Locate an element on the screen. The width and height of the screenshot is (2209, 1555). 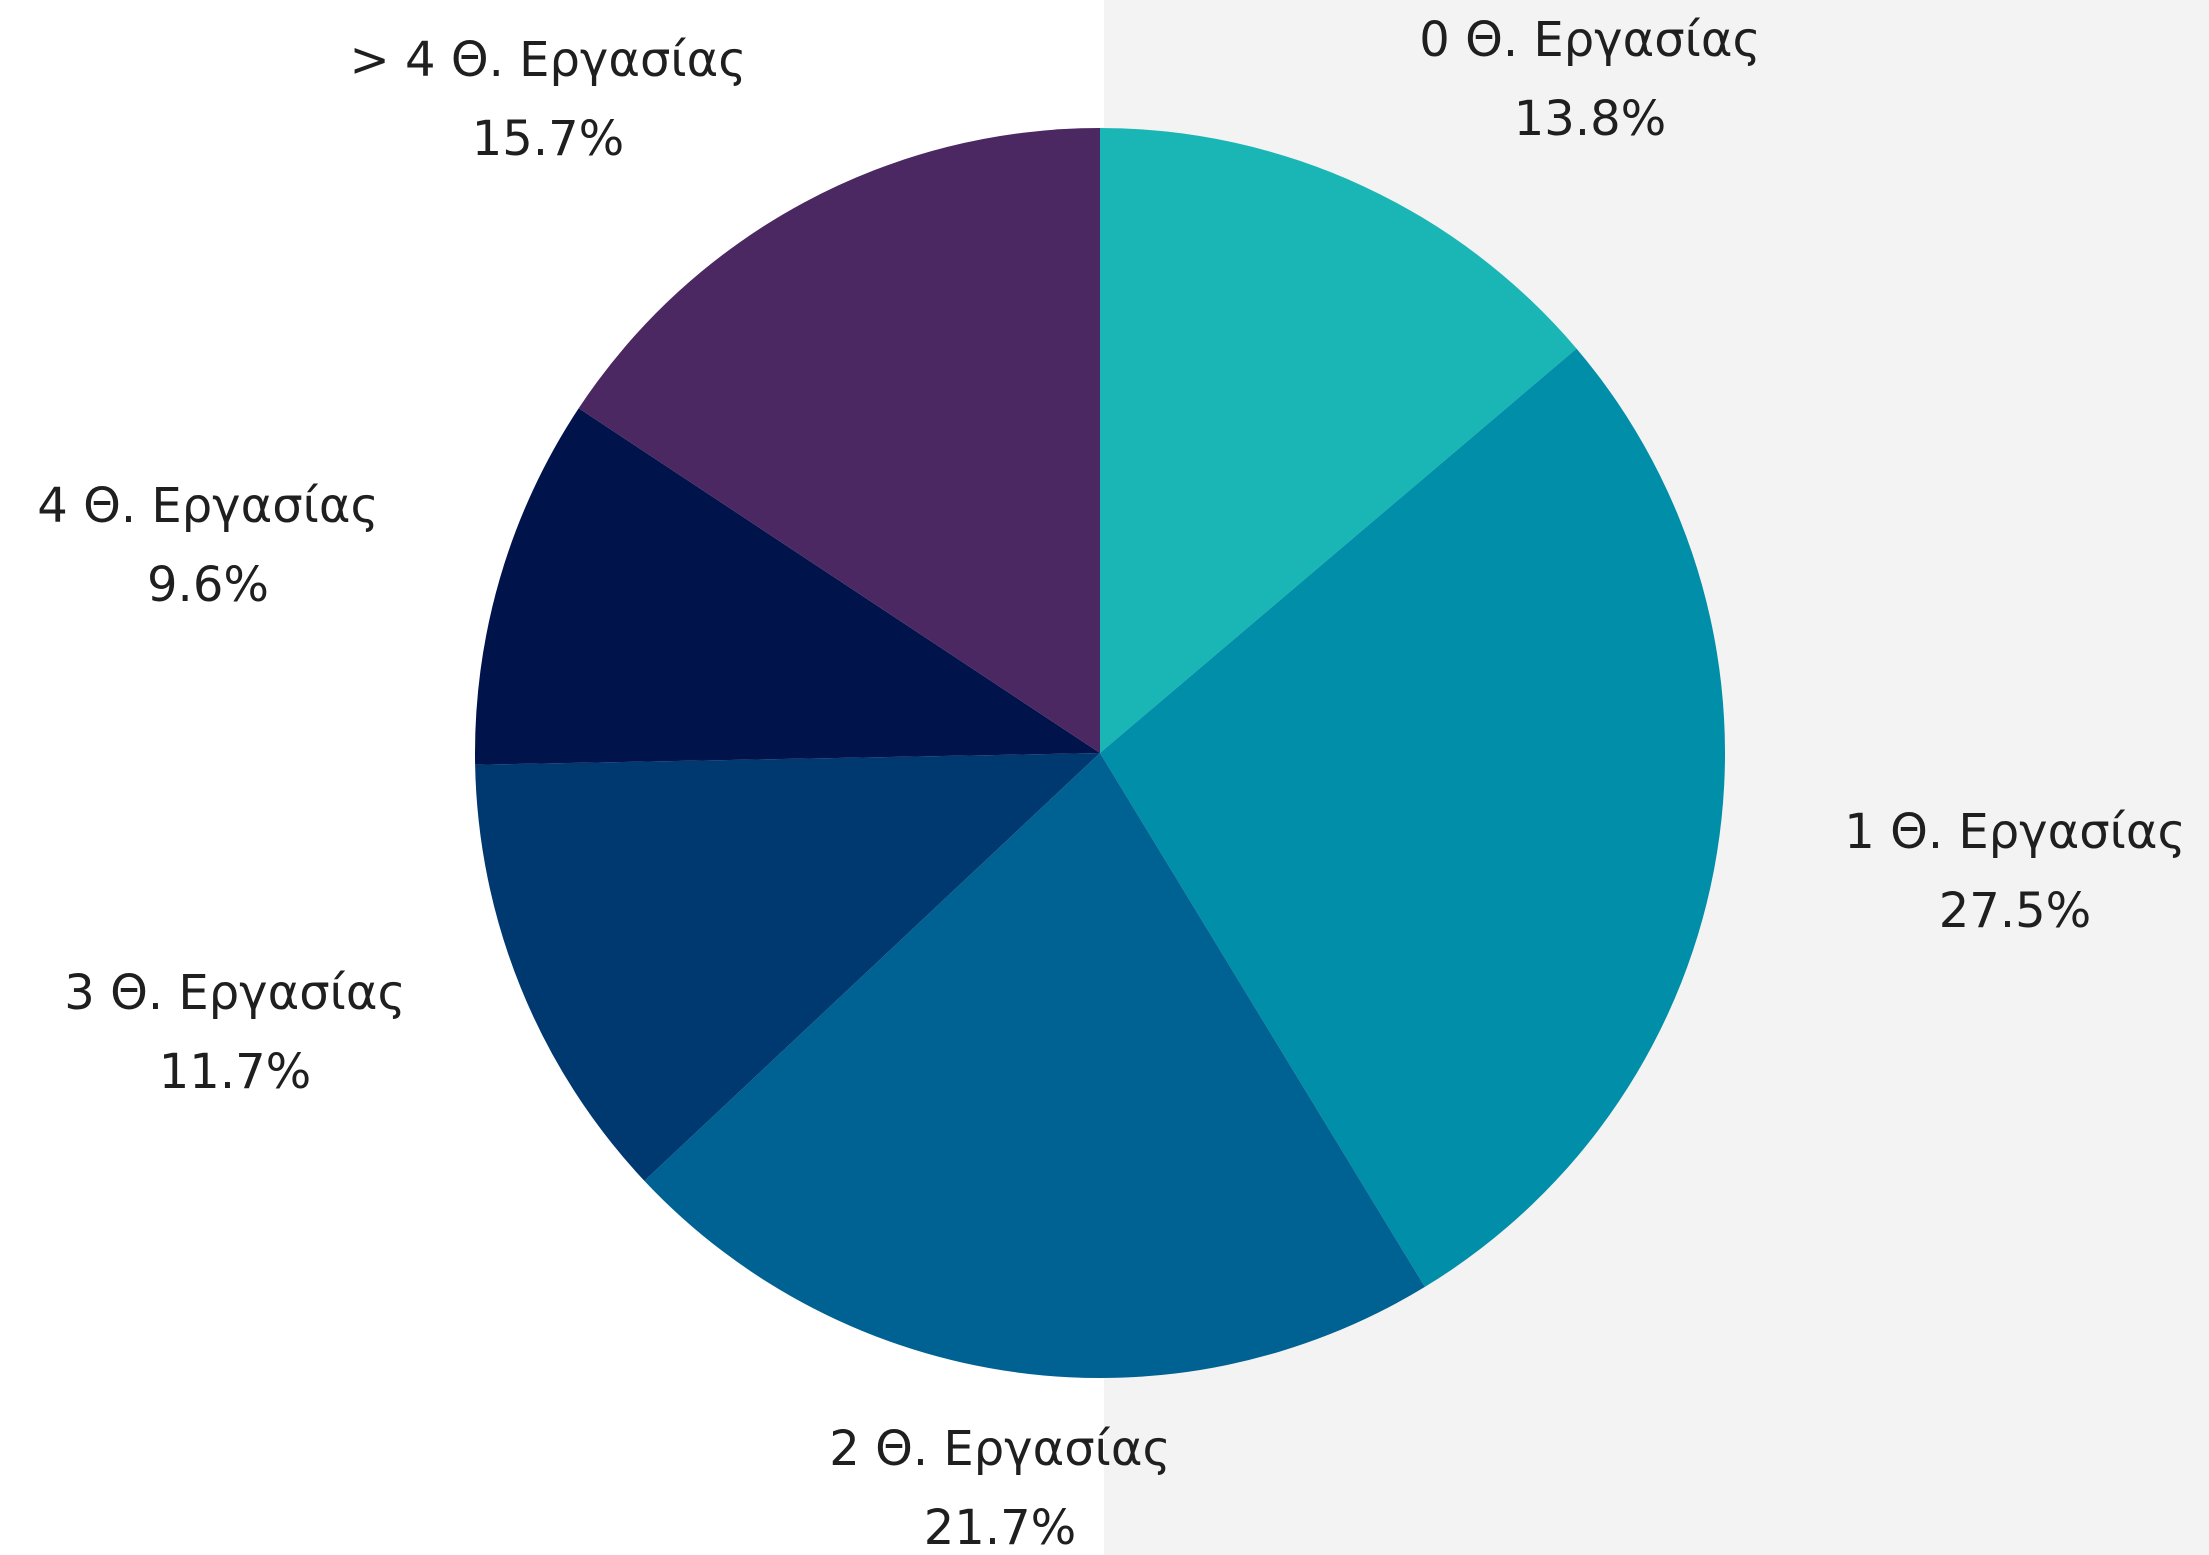
slice-label-2: 2 Θ. Εργασίας is located at coordinates (999, 1449).